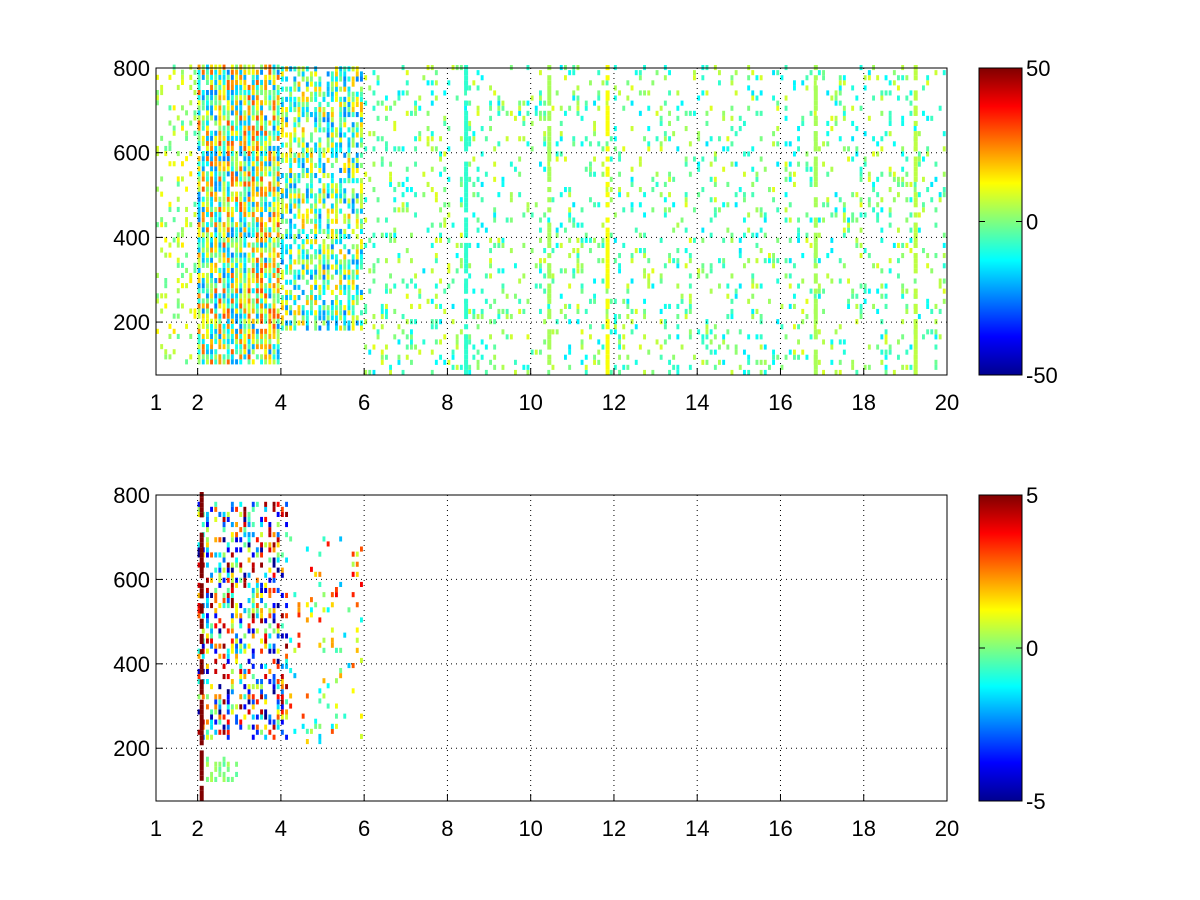  I want to click on x-tick-label: 4, so click(281, 402).